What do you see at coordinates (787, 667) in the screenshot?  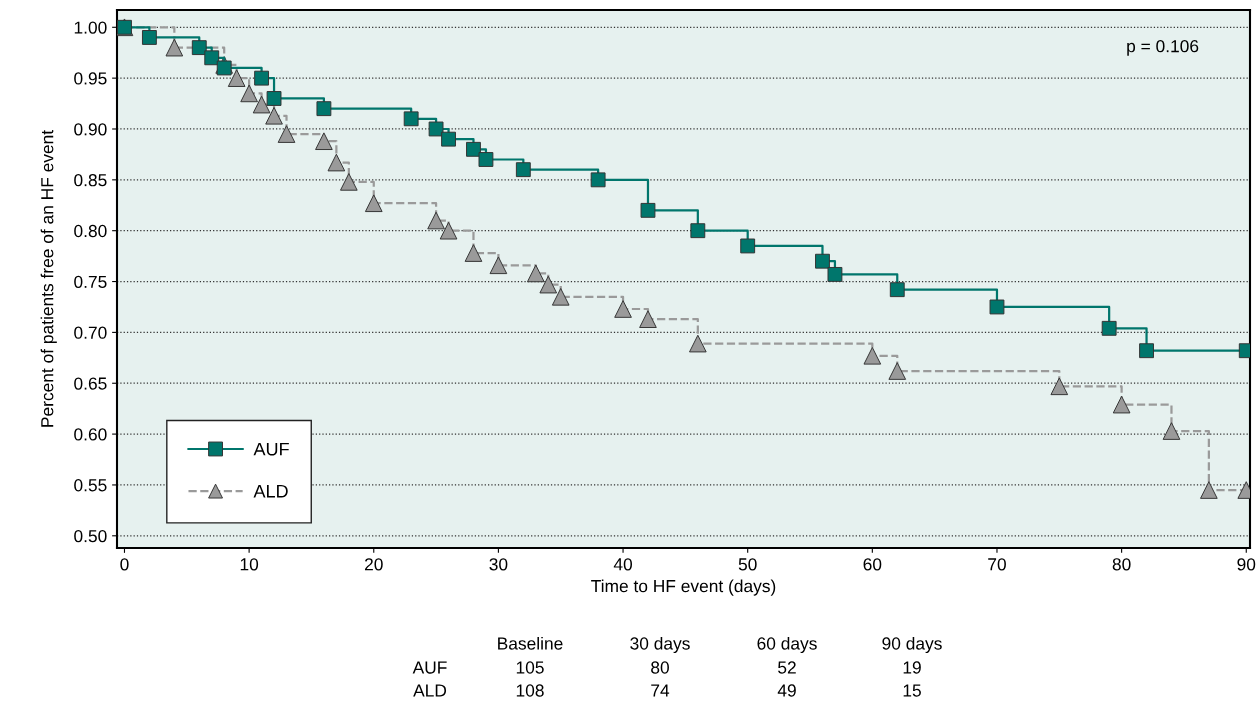 I see `text: 52` at bounding box center [787, 667].